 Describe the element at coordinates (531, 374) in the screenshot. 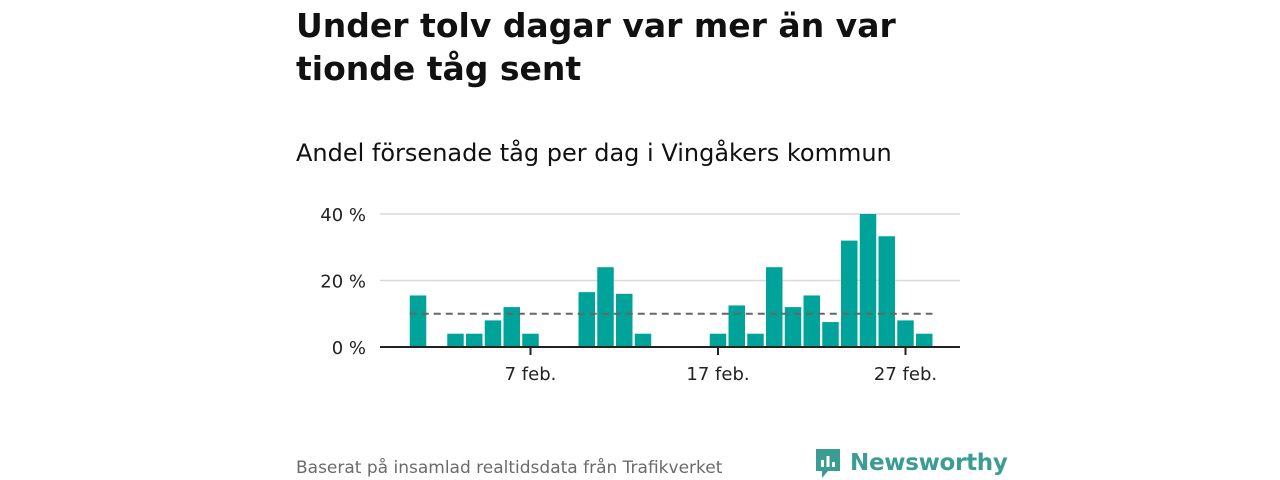

I see `x-tick-label: 7 feb.` at that location.